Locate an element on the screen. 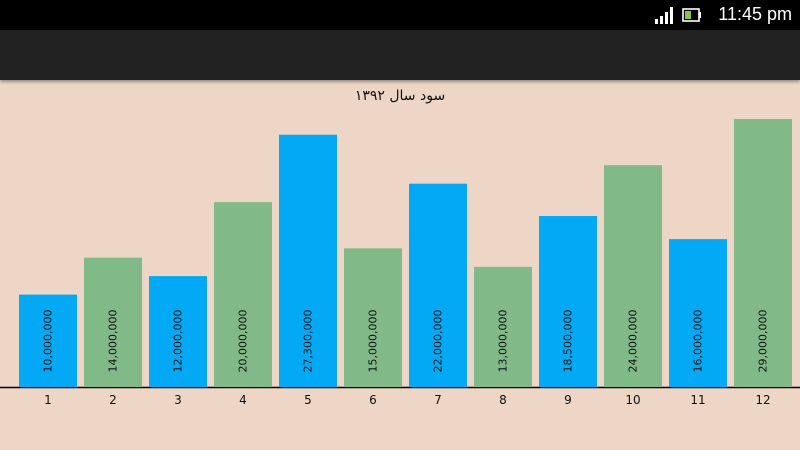 This screenshot has height=450, width=800. x-tick-label: 6 is located at coordinates (373, 400).